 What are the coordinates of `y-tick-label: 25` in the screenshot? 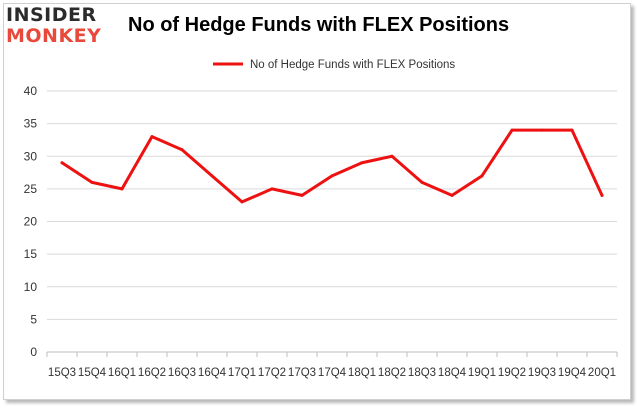 It's located at (31, 189).